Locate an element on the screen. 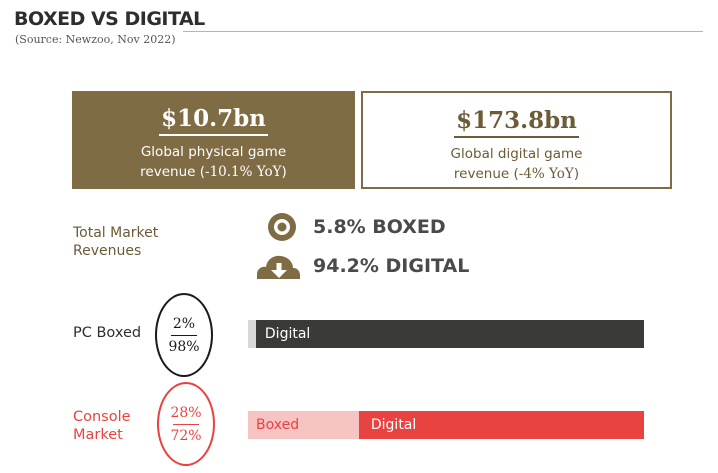  console-stacked-bar: Boxed Digital is located at coordinates (446, 425).